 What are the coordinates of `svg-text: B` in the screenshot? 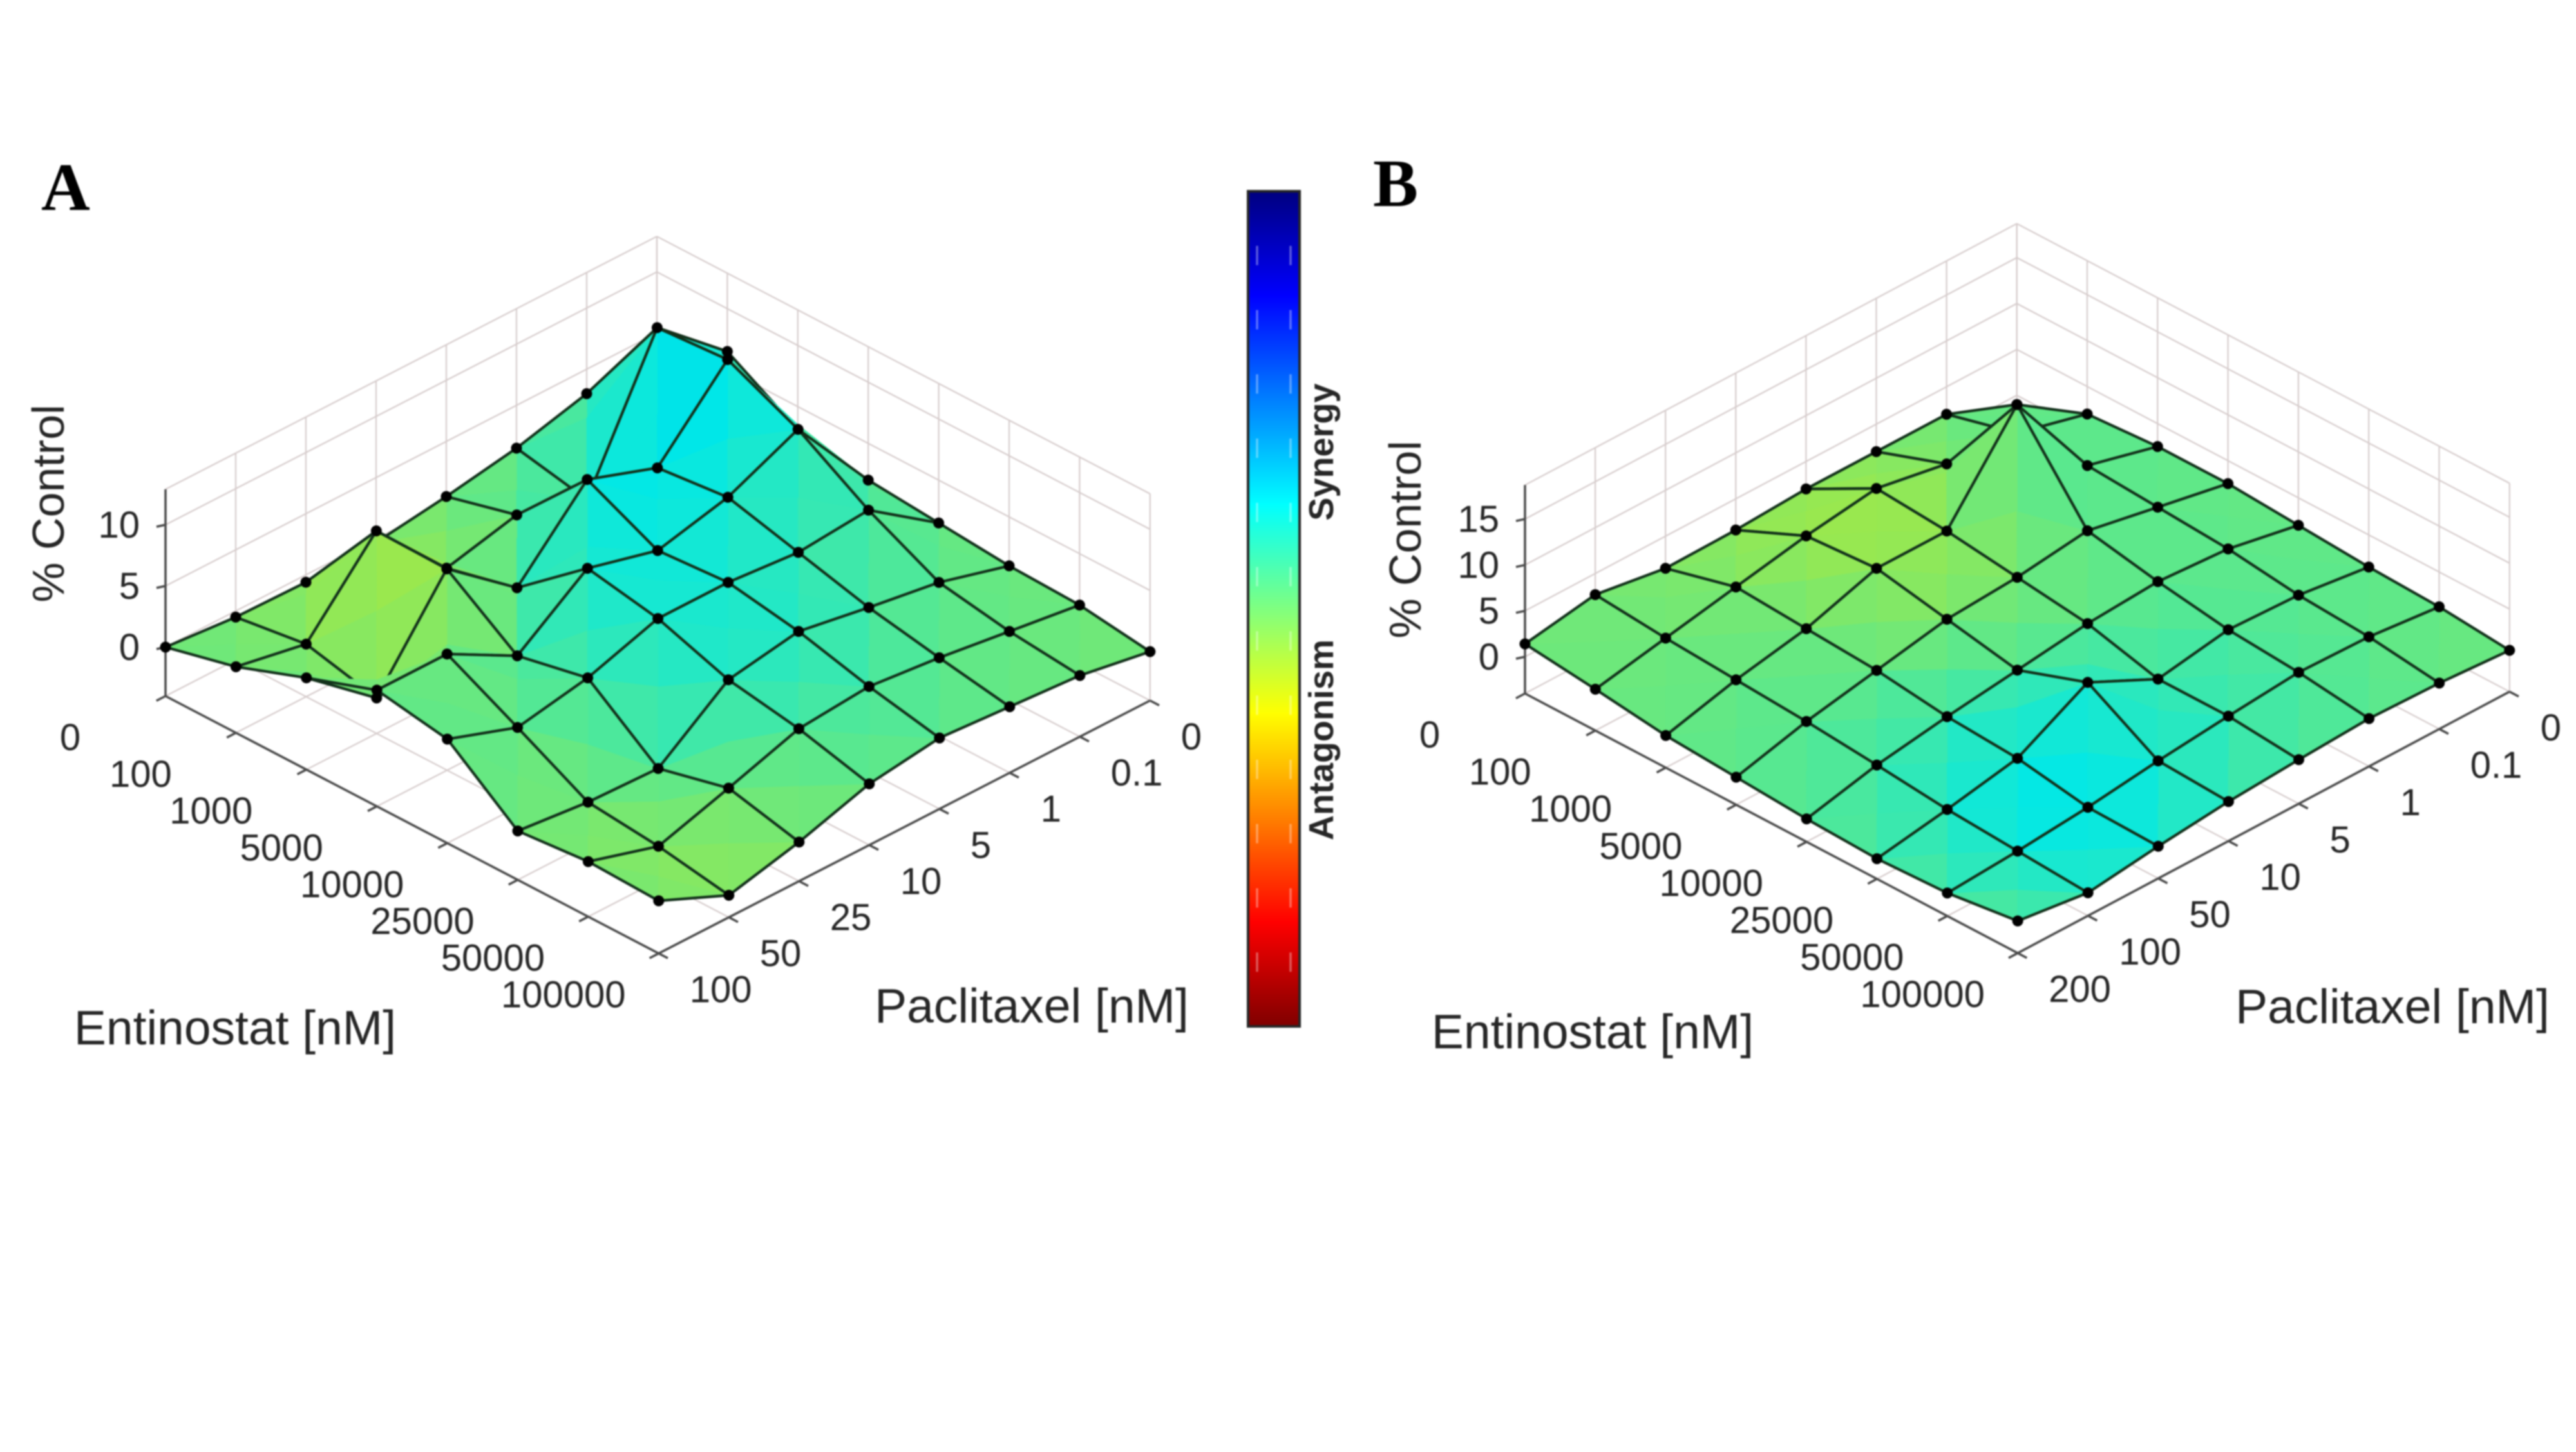 It's located at (1395, 184).